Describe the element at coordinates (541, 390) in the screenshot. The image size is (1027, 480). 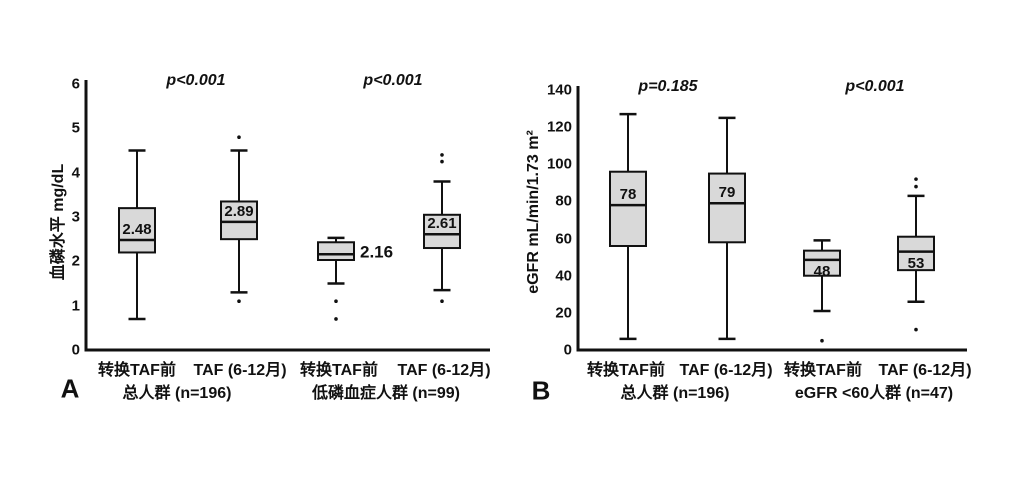
I see `panel-label-b: B` at that location.